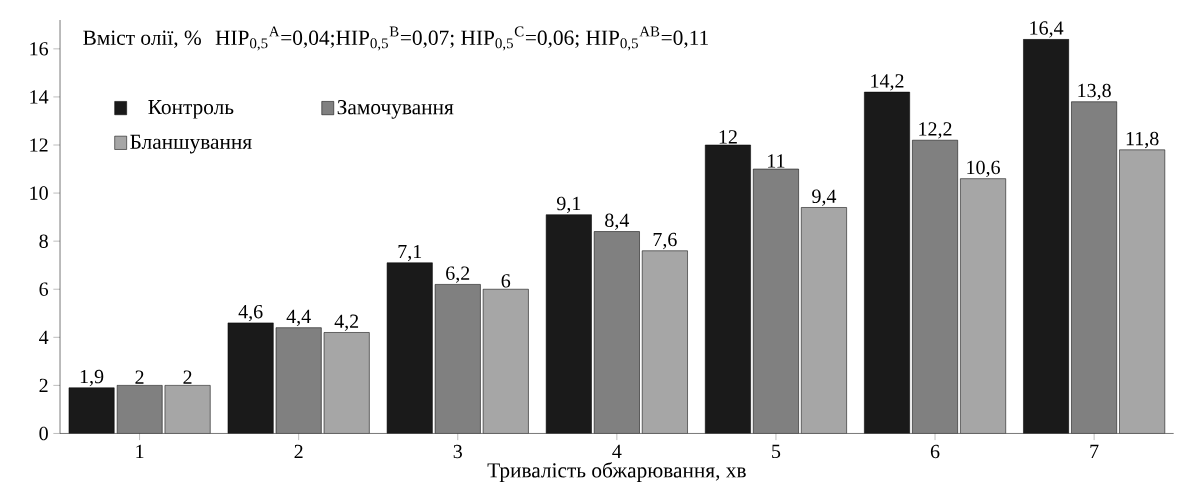 This screenshot has height=493, width=1187. Describe the element at coordinates (346, 322) in the screenshot. I see `data-label: 4,2` at that location.